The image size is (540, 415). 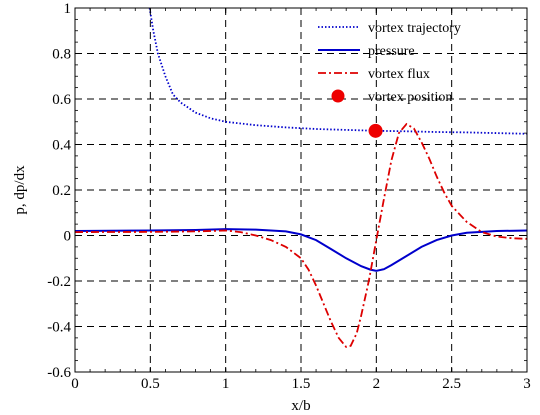 What do you see at coordinates (61, 146) in the screenshot?
I see `y-tick-label: 0.4` at bounding box center [61, 146].